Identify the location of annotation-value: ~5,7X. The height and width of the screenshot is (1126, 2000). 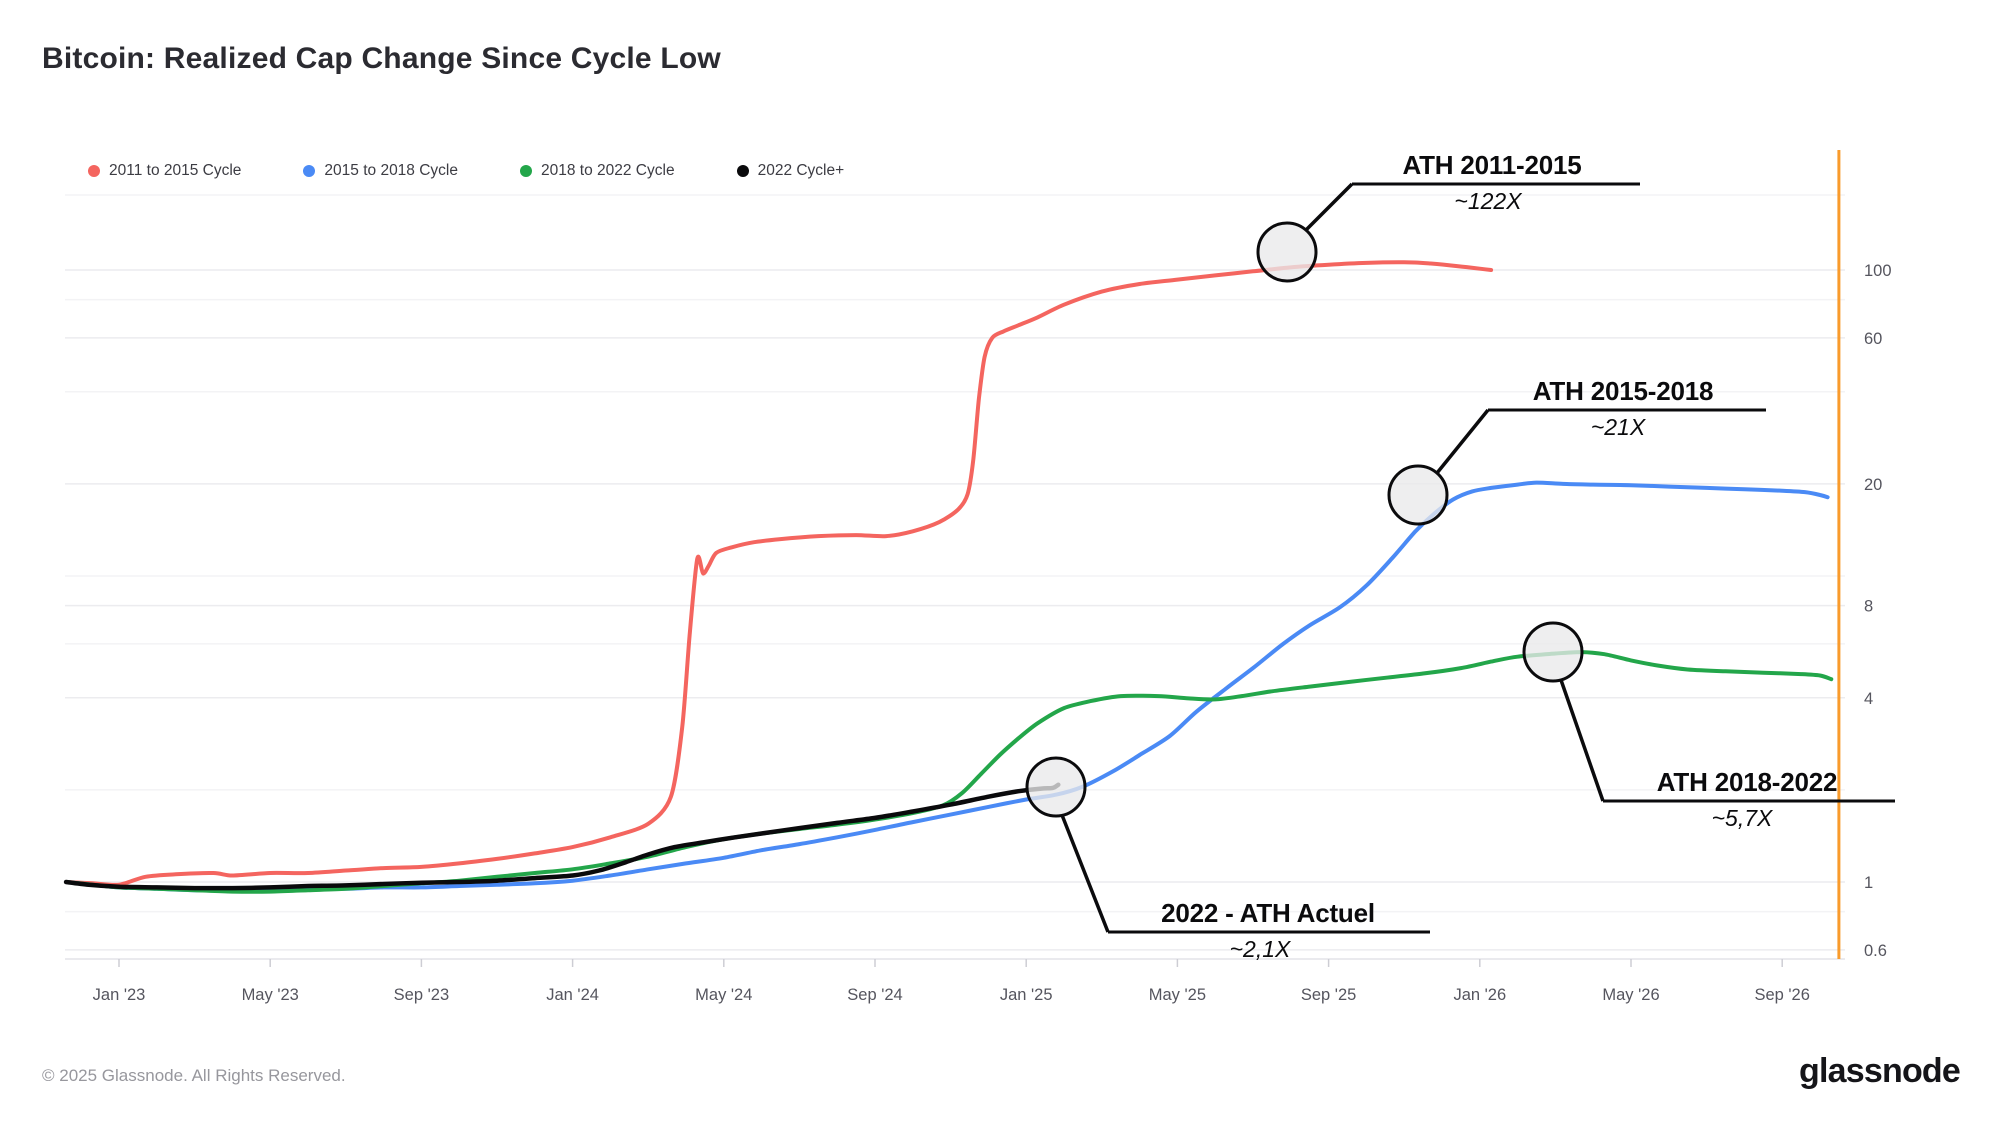
(1742, 818).